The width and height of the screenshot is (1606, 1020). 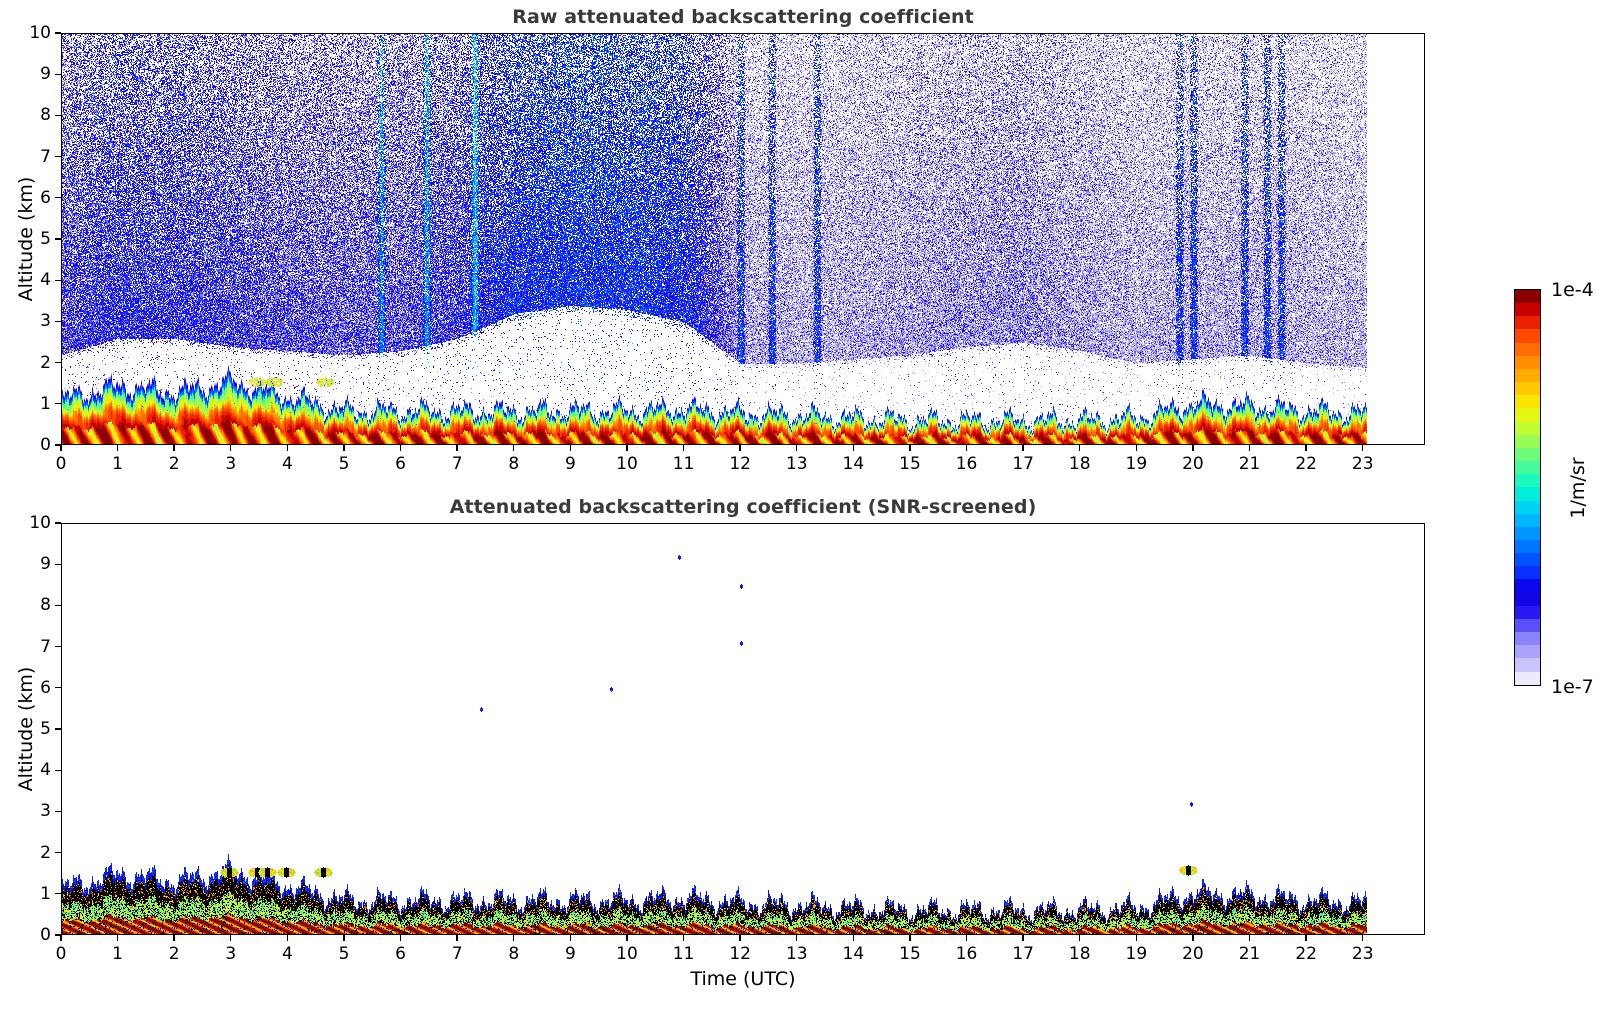 I want to click on colorbar-max-label: 1e-4, so click(x=1572, y=290).